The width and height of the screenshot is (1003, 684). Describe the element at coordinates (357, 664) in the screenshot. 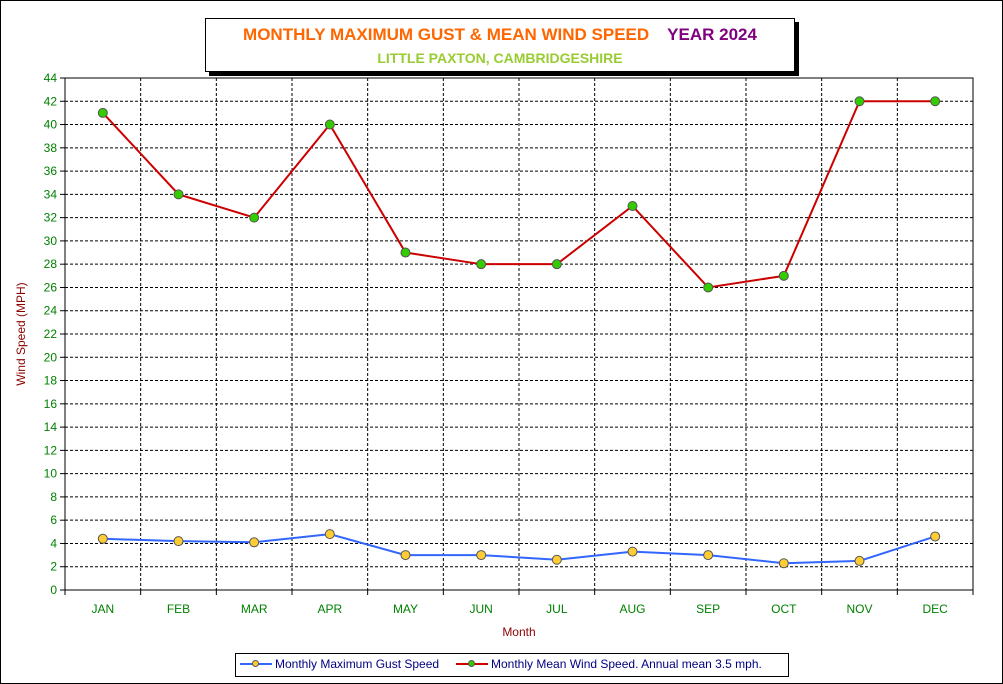

I see `legend-label-gust: Monthly Maximum Gust Speed` at that location.